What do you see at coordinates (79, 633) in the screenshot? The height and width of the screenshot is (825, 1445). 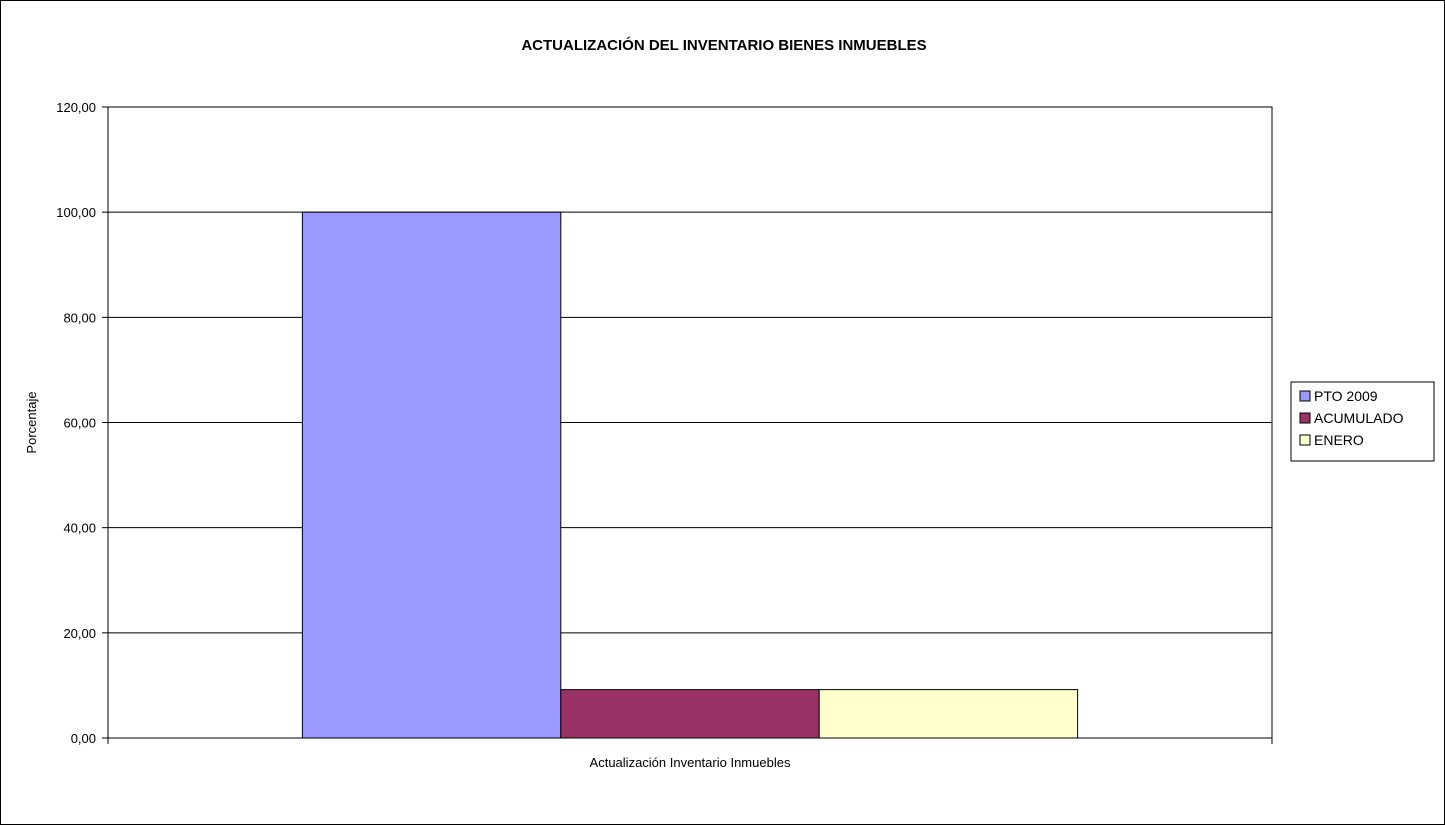 I see `y-tick-label: 20,00` at bounding box center [79, 633].